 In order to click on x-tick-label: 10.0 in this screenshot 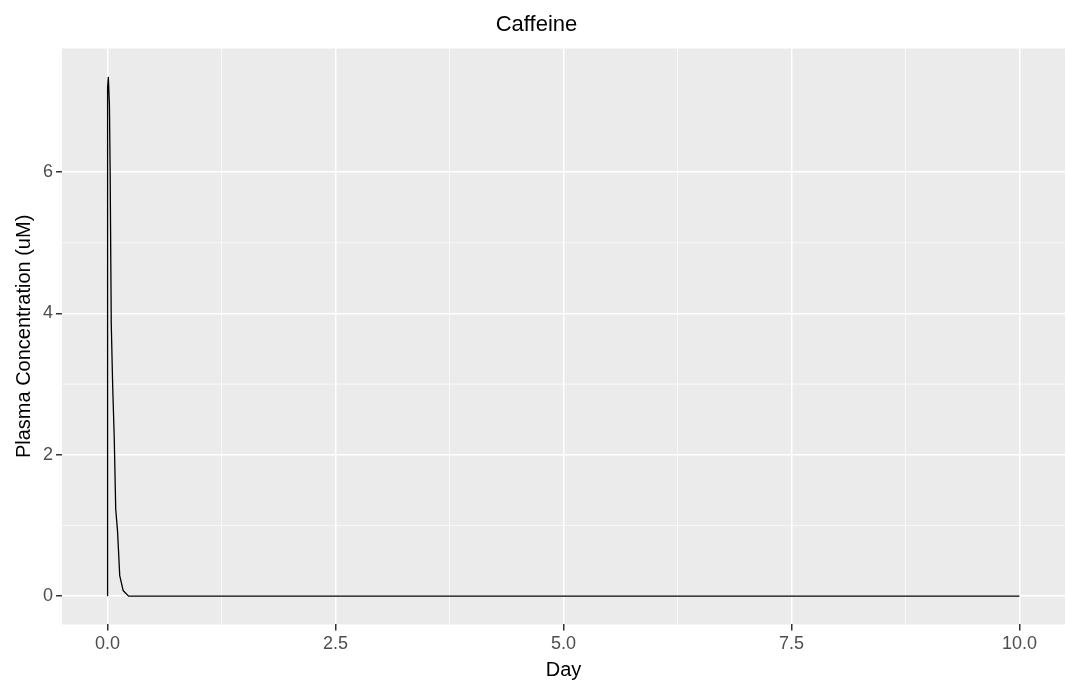, I will do `click(1019, 643)`.